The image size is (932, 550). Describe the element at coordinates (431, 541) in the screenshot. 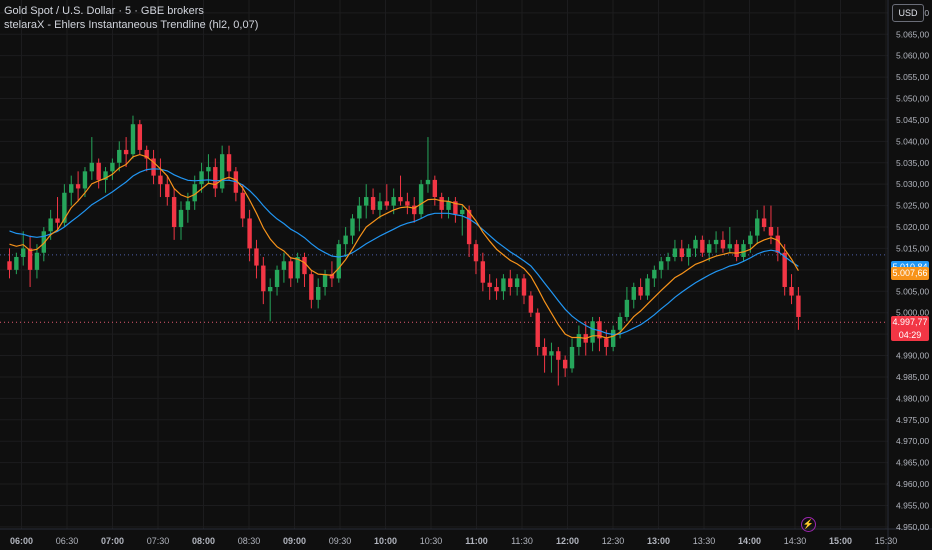

I see `time-tick-label: 10:30` at that location.